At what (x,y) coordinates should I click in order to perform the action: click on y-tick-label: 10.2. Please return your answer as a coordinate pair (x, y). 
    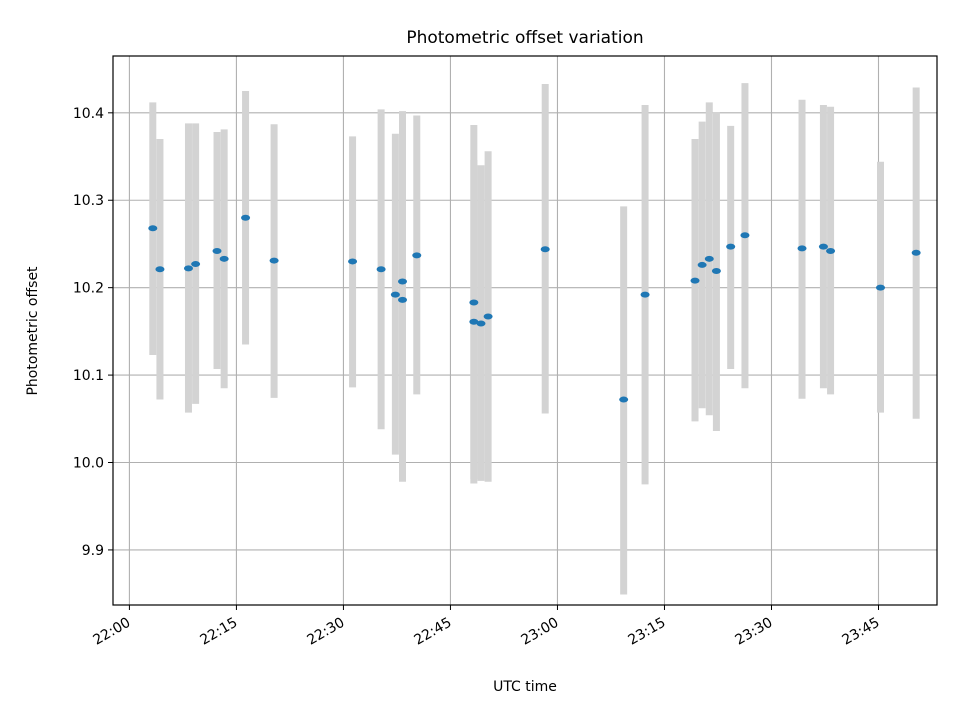
    Looking at the image, I should click on (88, 289).